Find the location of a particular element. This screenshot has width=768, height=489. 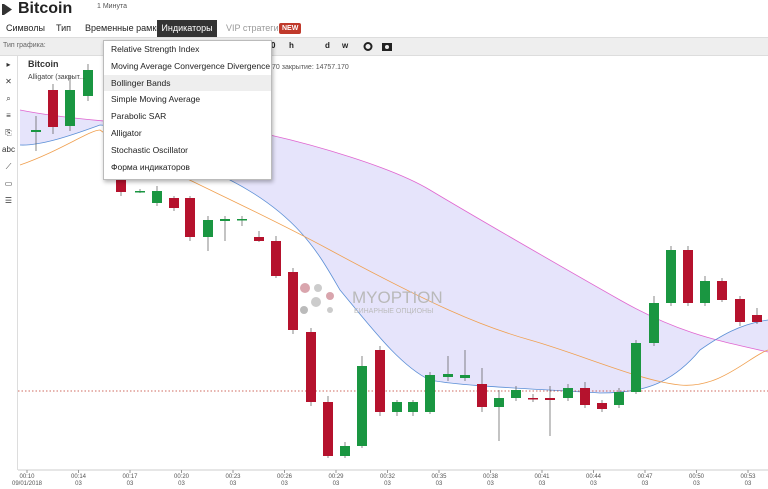

x-tick-time: 00:23 is located at coordinates (233, 477).